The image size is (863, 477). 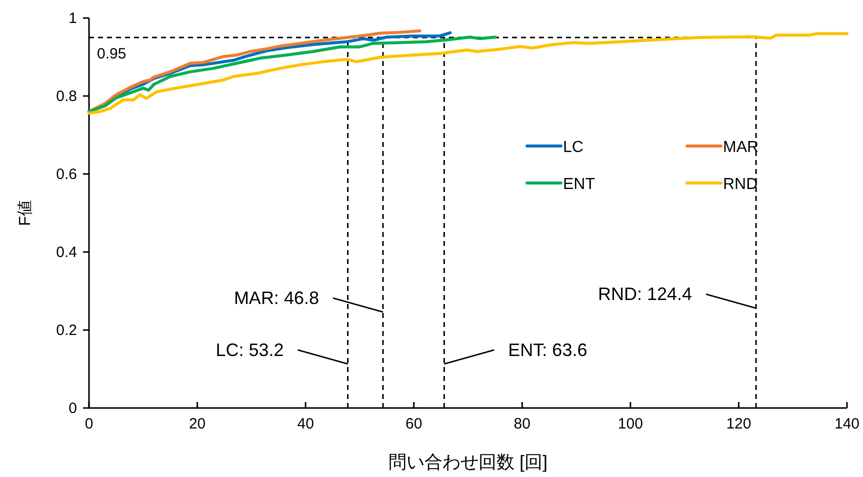 I want to click on y-tick-label: 0.6, so click(x=66, y=174).